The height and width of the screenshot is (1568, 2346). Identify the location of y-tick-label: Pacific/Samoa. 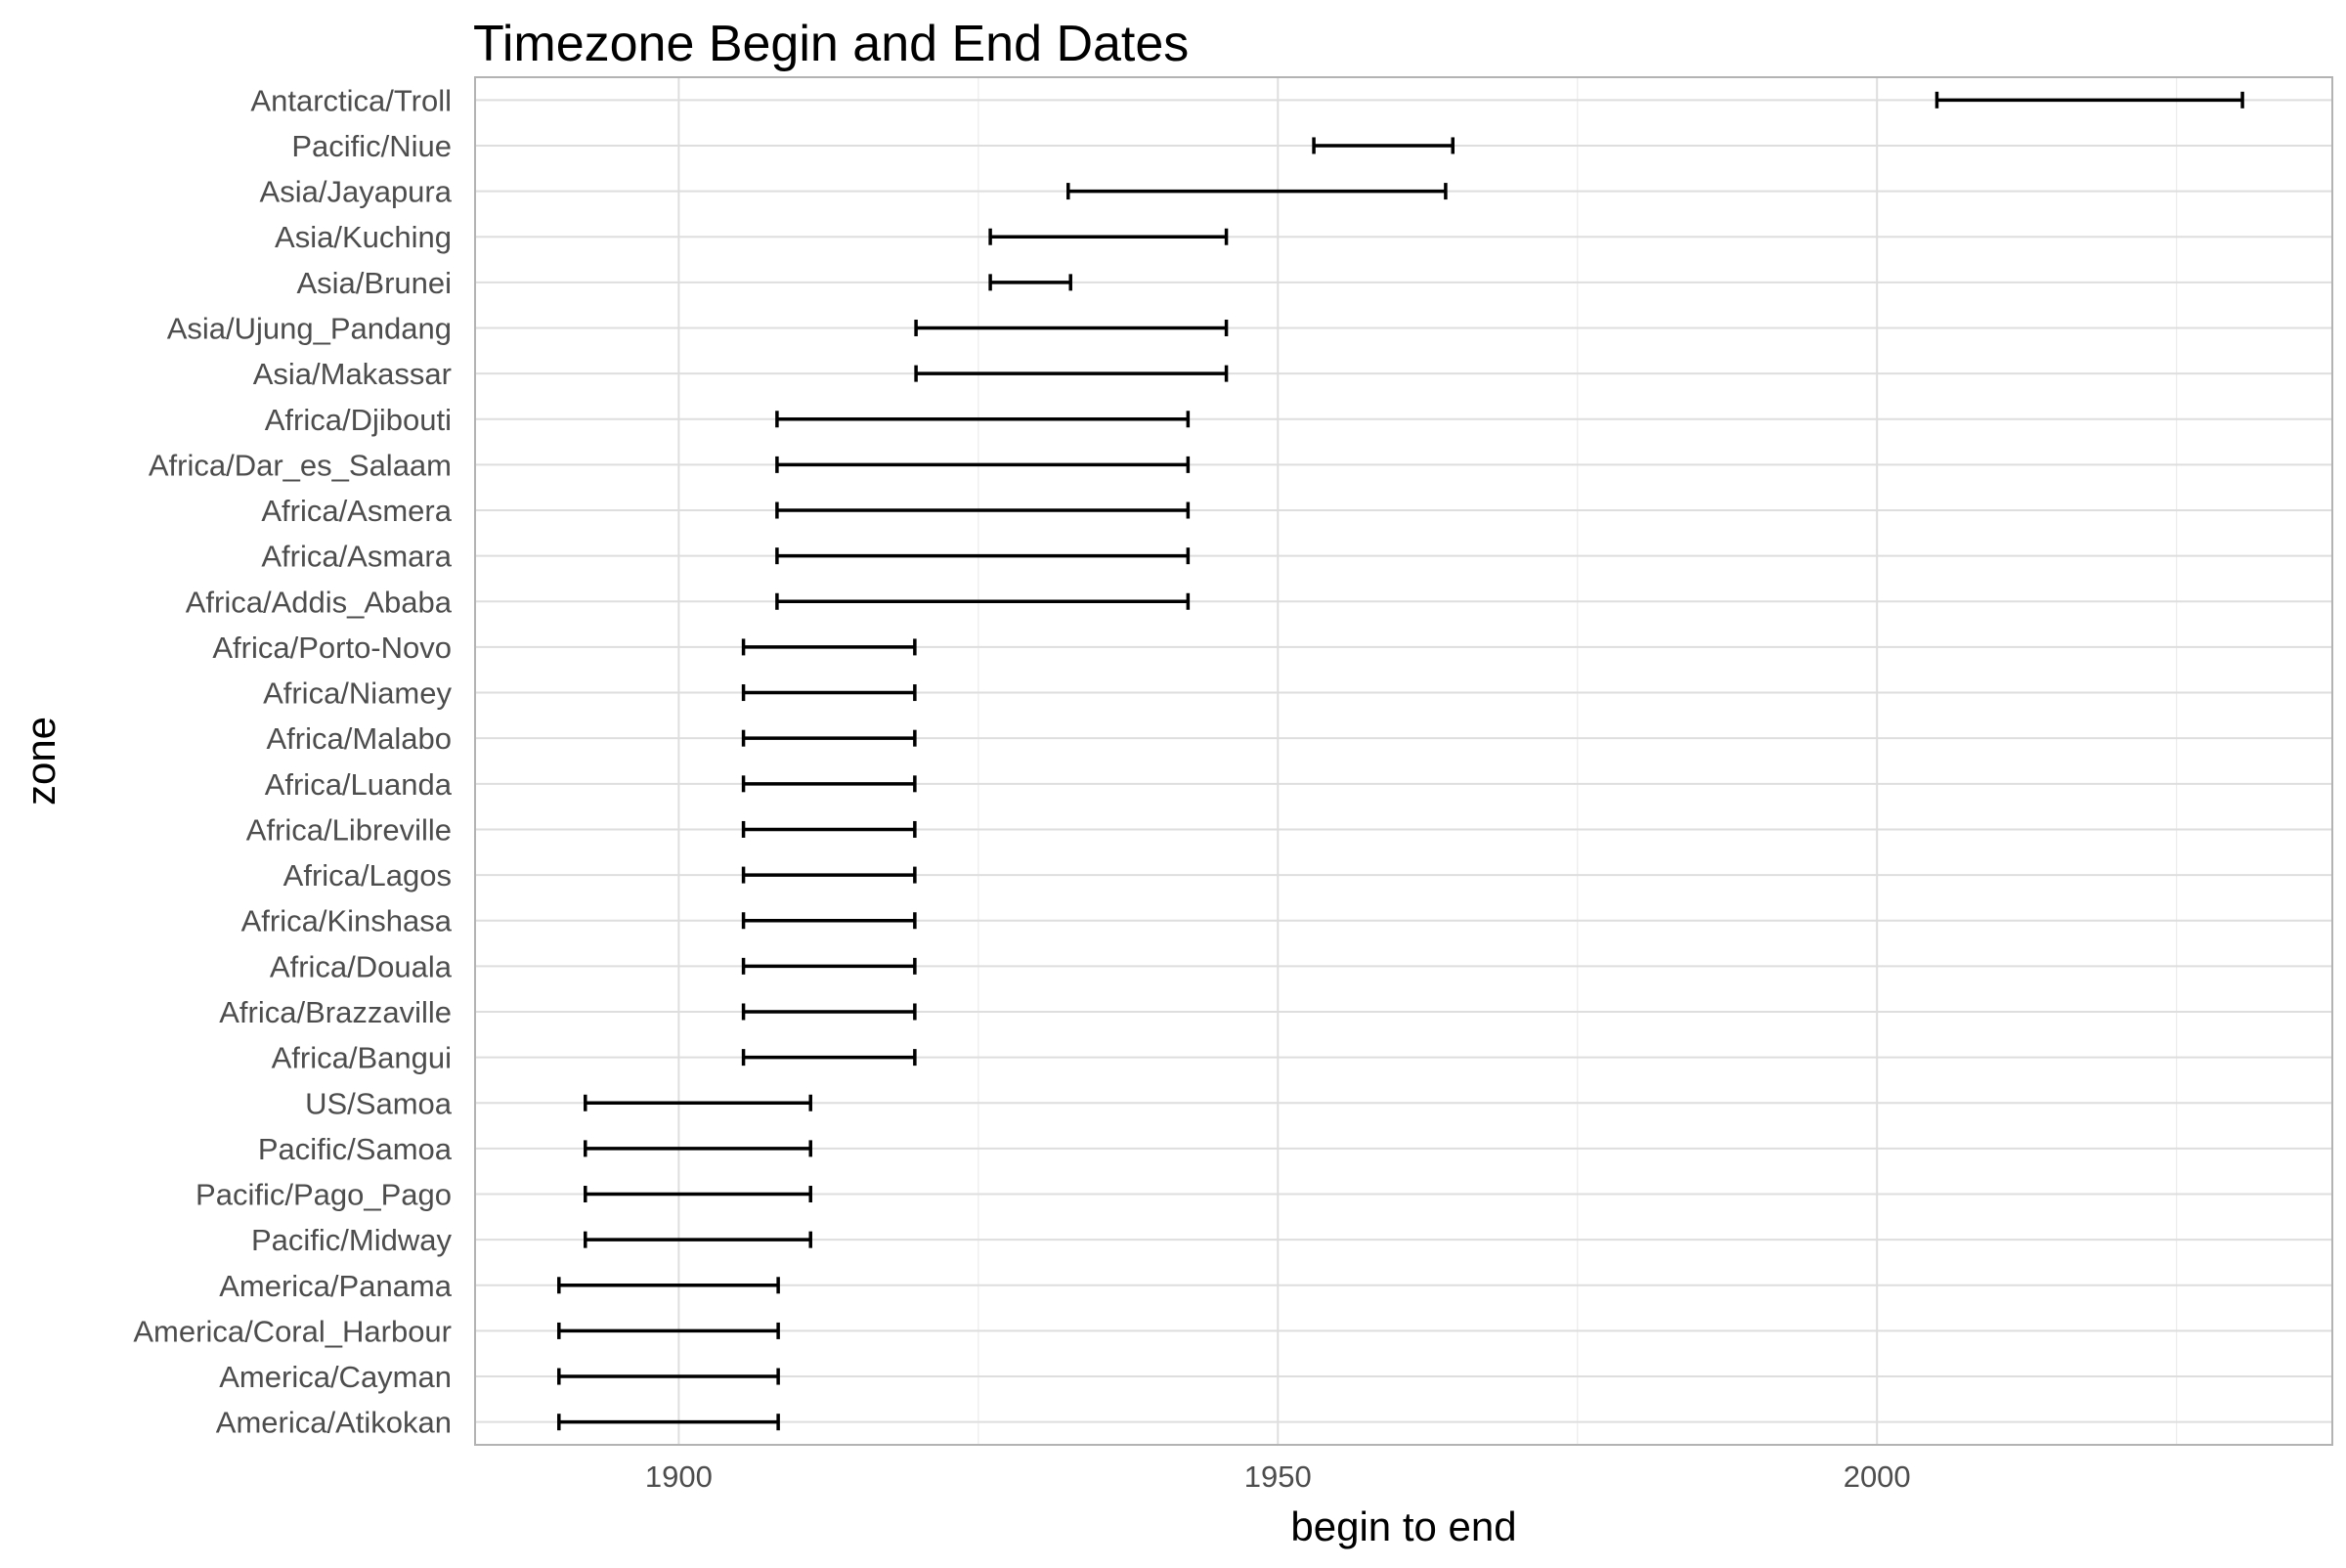
(356, 1149).